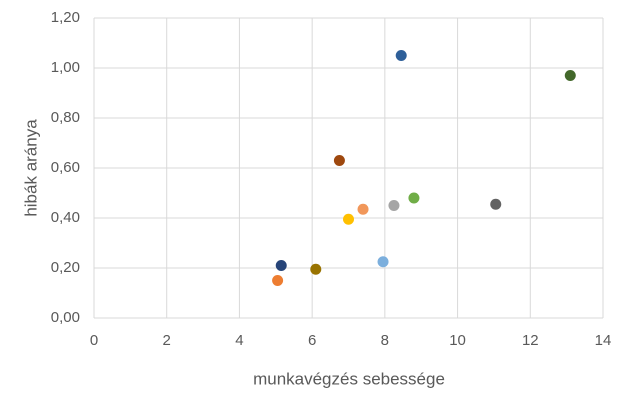 This screenshot has height=409, width=639. Describe the element at coordinates (30, 168) in the screenshot. I see `y-axis-label: hibák aránya` at that location.